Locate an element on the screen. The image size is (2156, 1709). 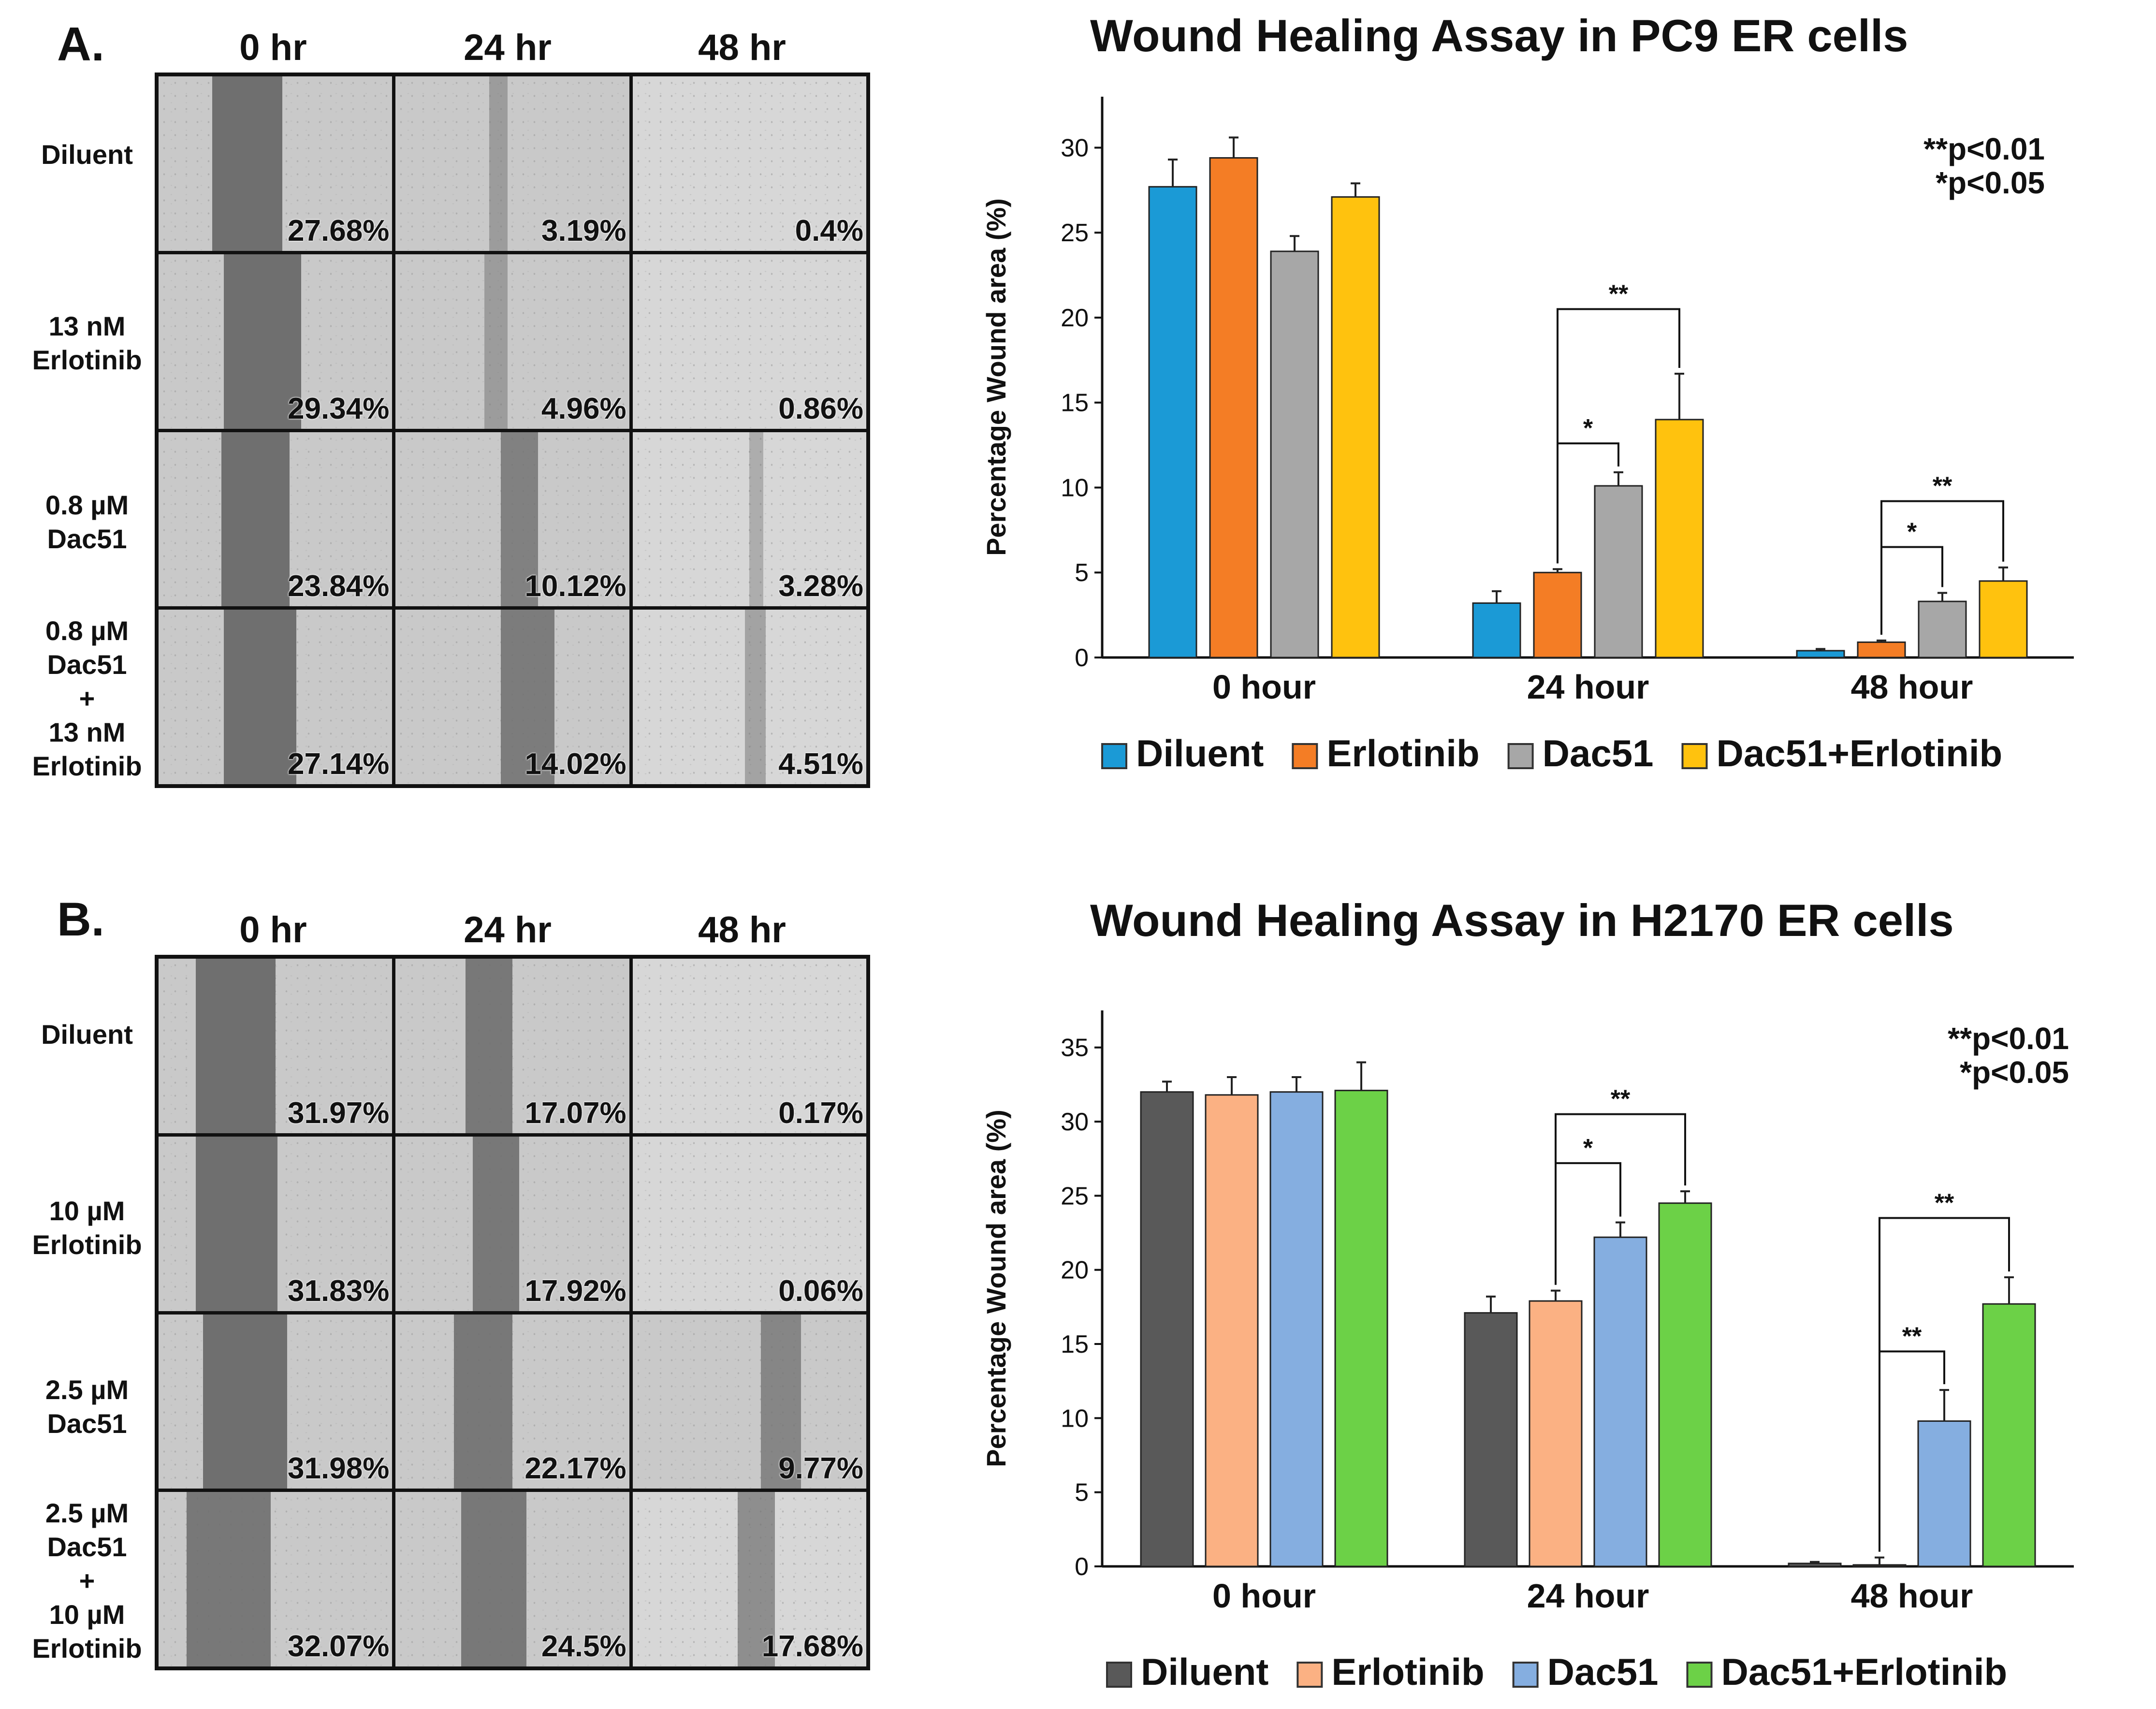
micrograph: 24.5% is located at coordinates (512, 1579).